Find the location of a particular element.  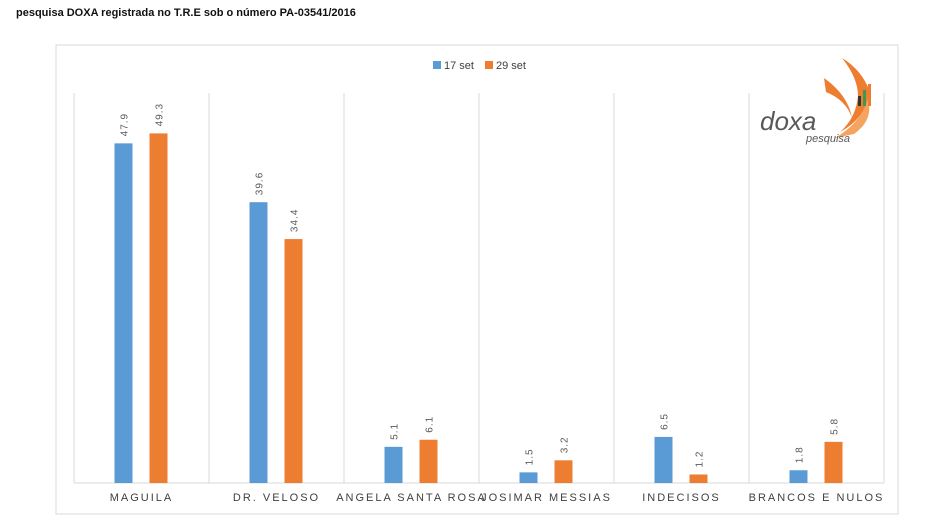

data-label: 5.8 is located at coordinates (835, 426).